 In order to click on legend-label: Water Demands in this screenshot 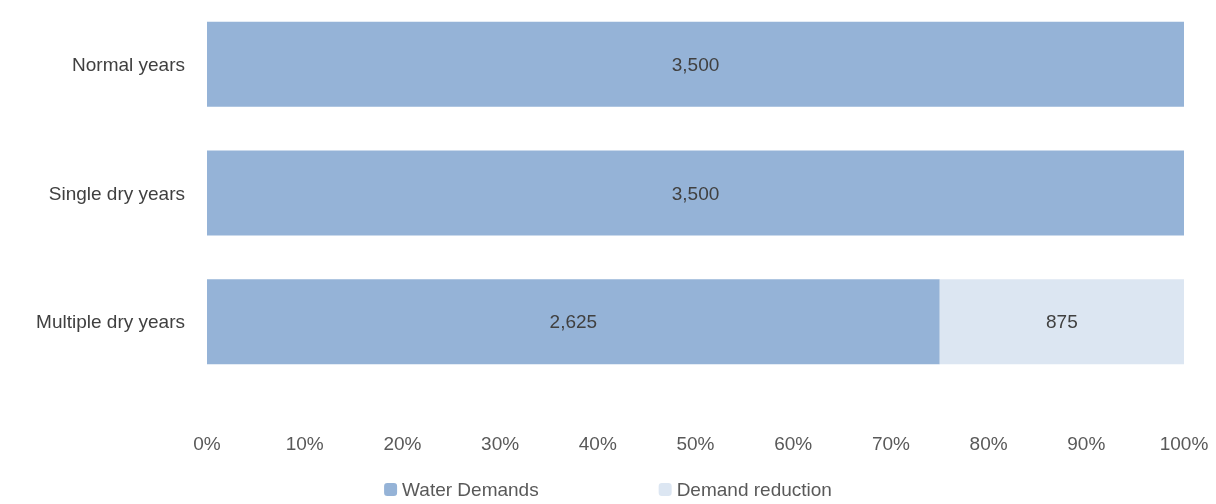, I will do `click(470, 489)`.